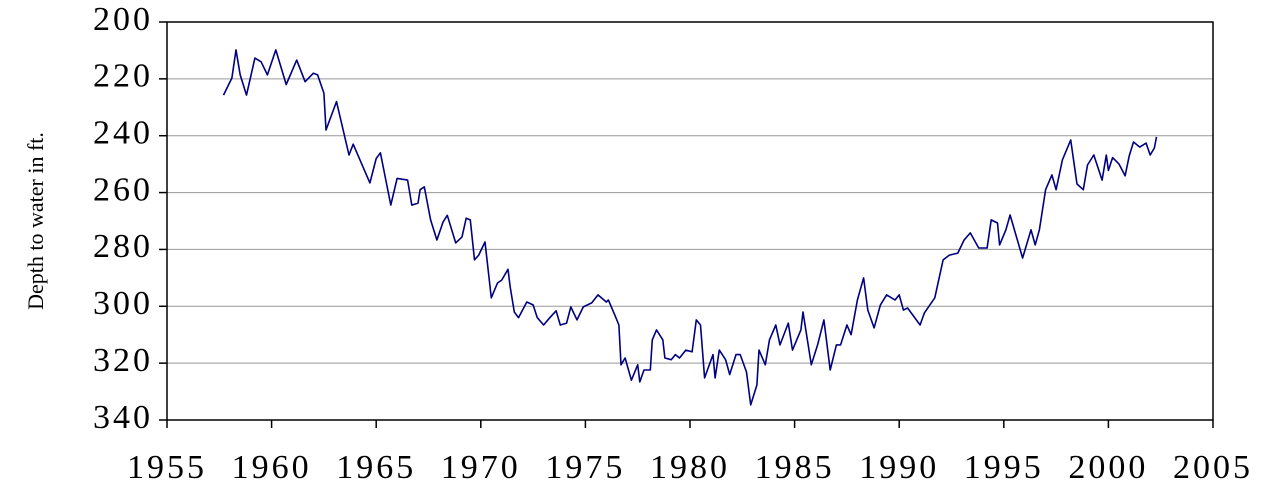 The width and height of the screenshot is (1265, 499). Describe the element at coordinates (123, 76) in the screenshot. I see `y-tick-label: 220` at that location.